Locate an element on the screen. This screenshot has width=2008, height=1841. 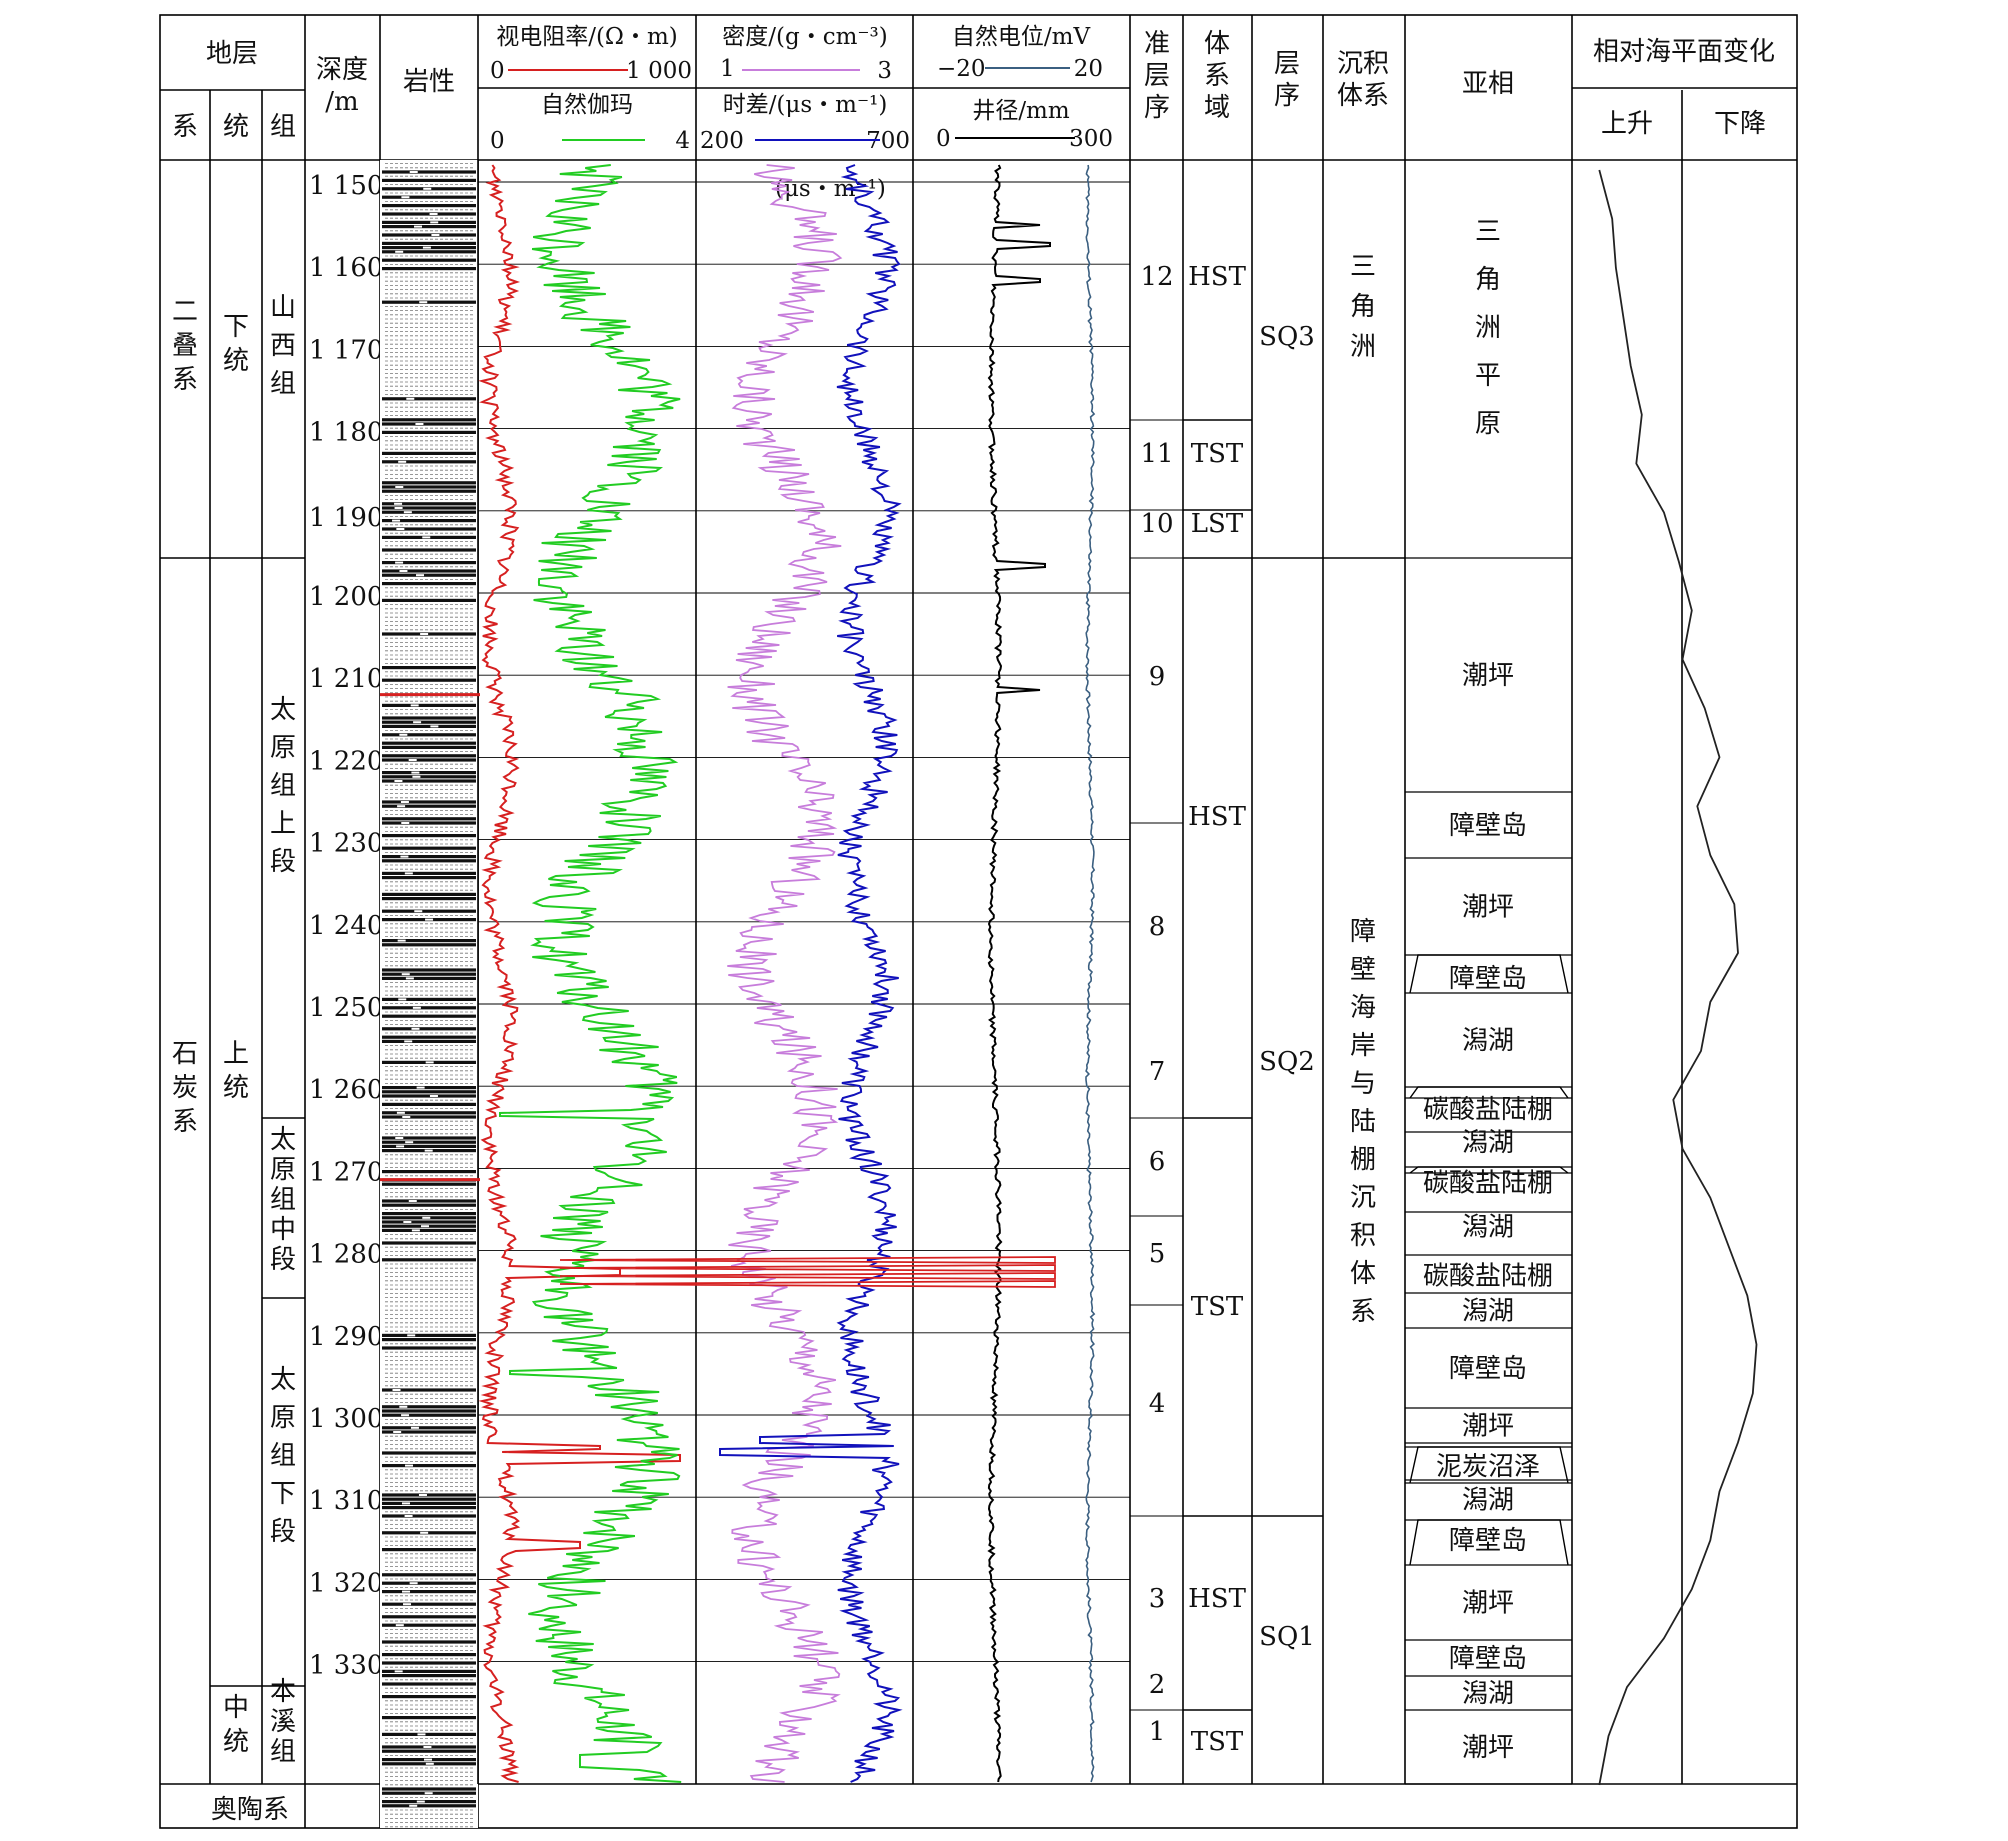
formation-header: 组 is located at coordinates (283, 127).